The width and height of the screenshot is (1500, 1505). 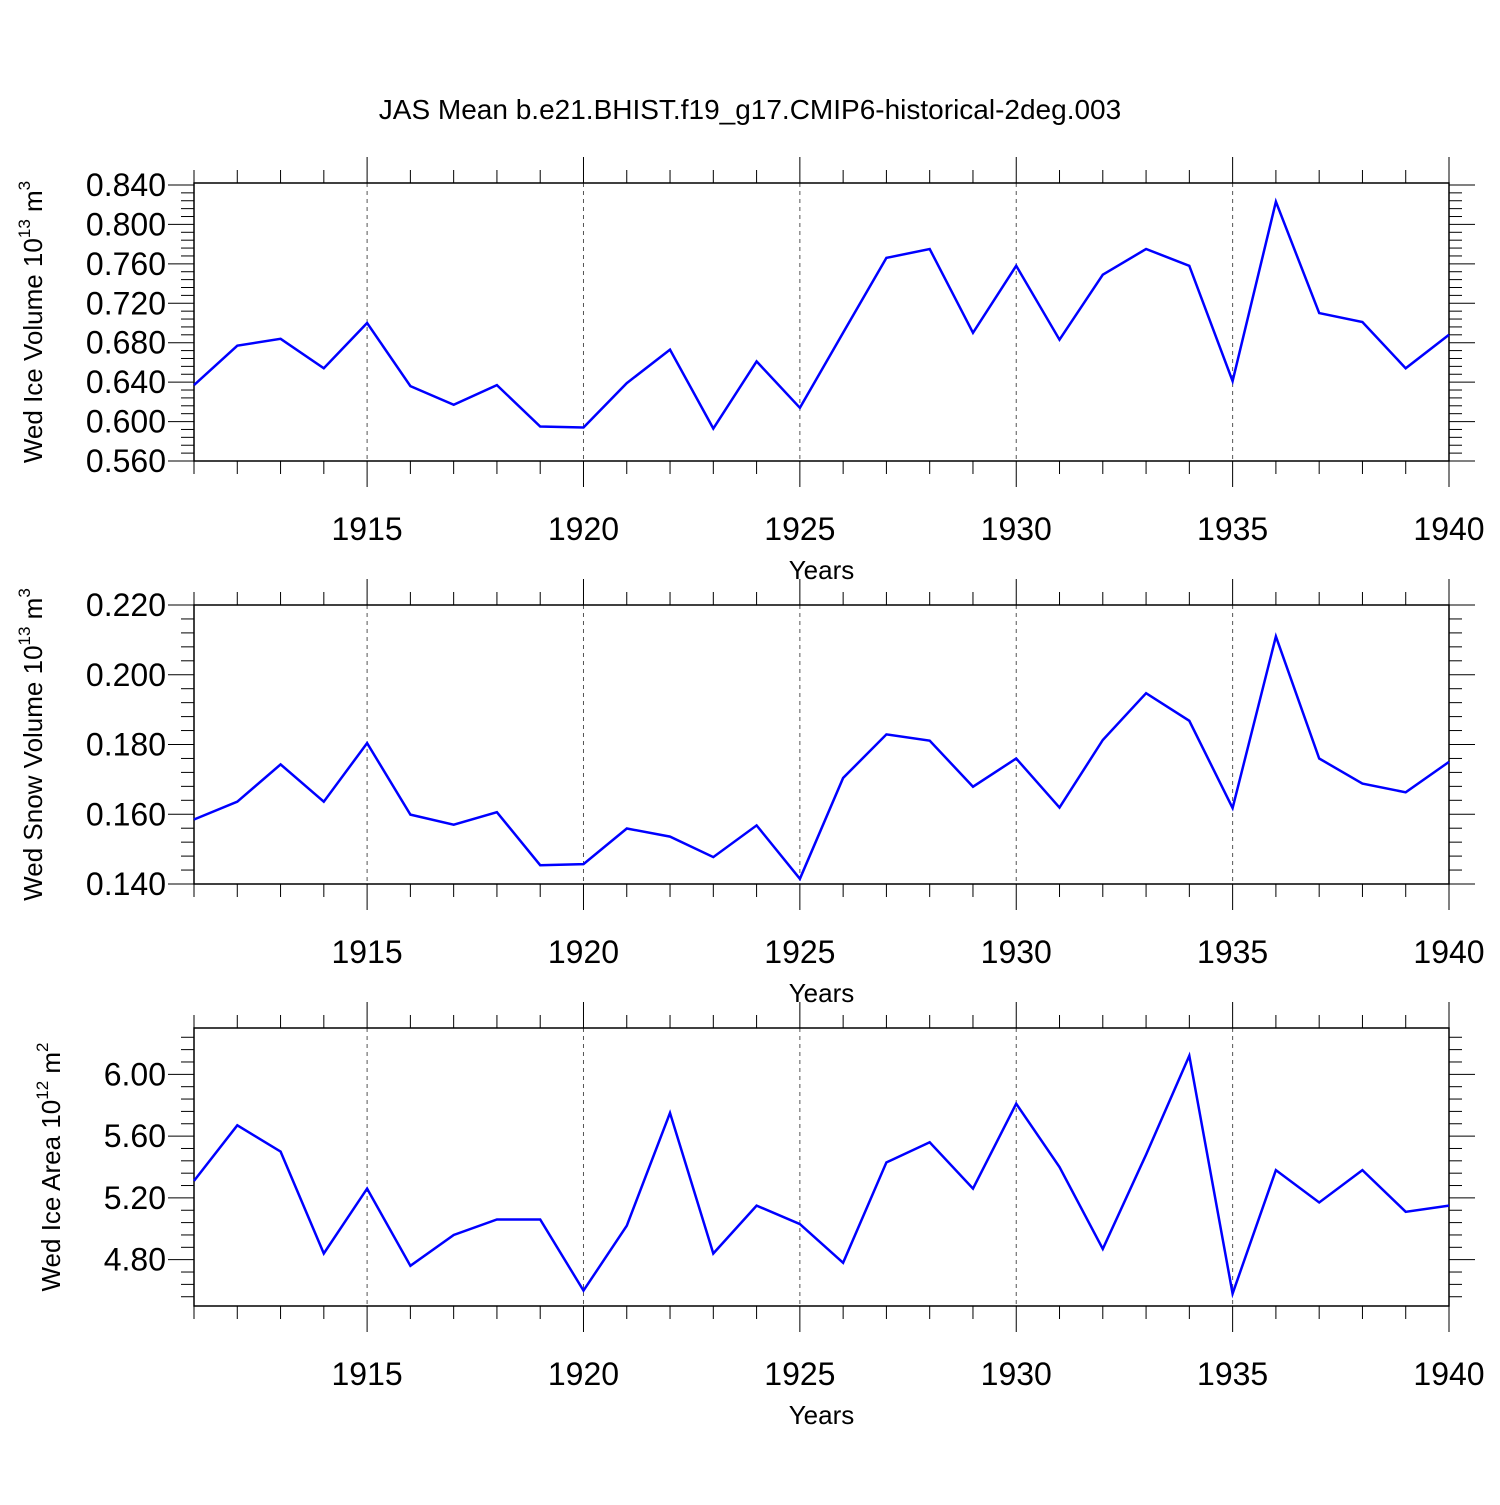 I want to click on y-tick-label: 0.720, so click(x=126, y=303).